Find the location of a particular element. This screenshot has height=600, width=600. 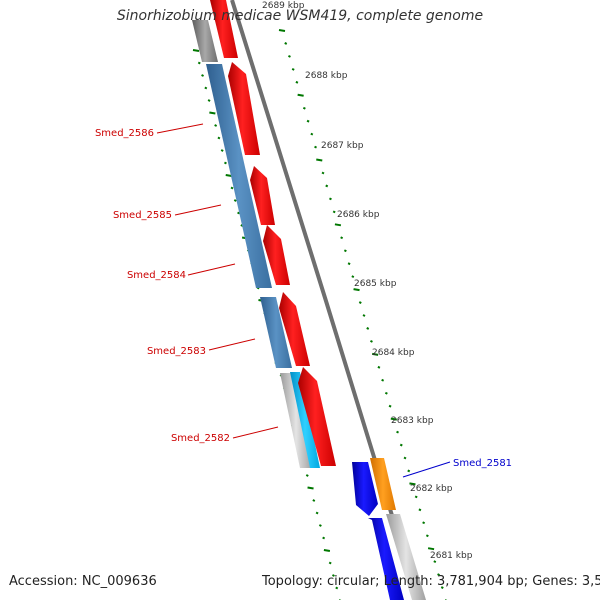

tick-label-2683: 2683 kbp is located at coordinates (412, 421).